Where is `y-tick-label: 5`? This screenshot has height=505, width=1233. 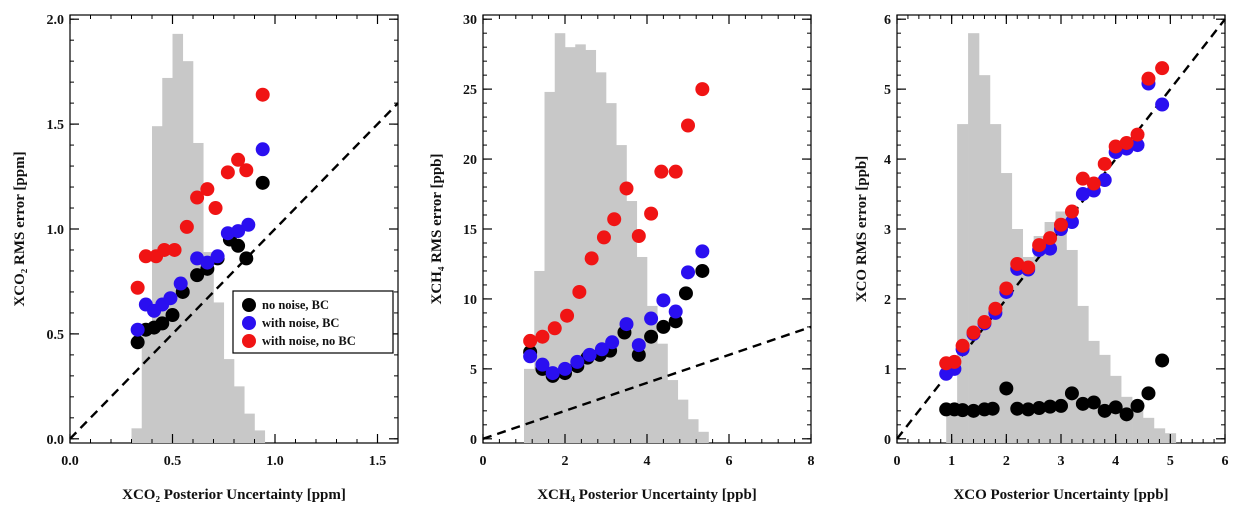 y-tick-label: 5 is located at coordinates (473, 370).